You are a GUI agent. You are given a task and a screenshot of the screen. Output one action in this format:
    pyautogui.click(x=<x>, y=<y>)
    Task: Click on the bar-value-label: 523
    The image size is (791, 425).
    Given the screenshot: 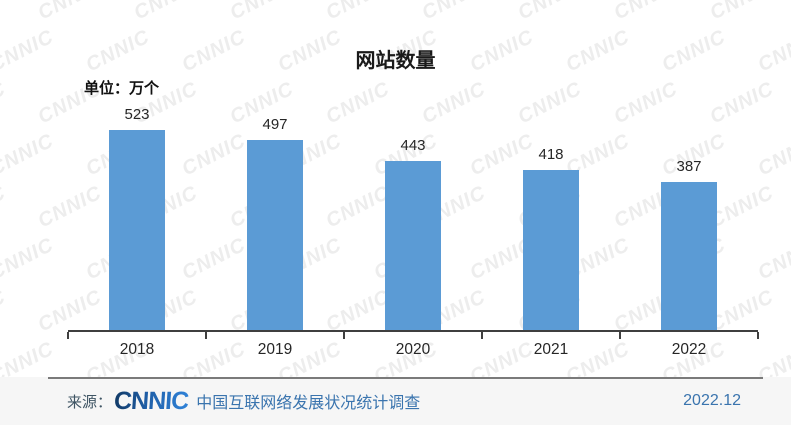 What is the action you would take?
    pyautogui.click(x=137, y=114)
    